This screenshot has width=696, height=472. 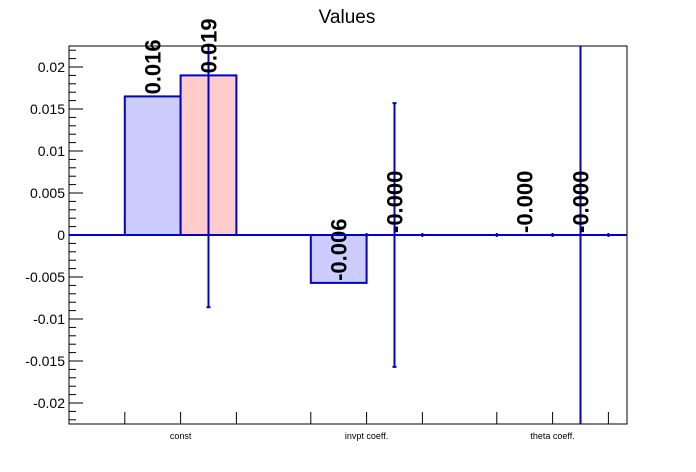 What do you see at coordinates (552, 436) in the screenshot?
I see `x-tick-label: theta coeff.` at bounding box center [552, 436].